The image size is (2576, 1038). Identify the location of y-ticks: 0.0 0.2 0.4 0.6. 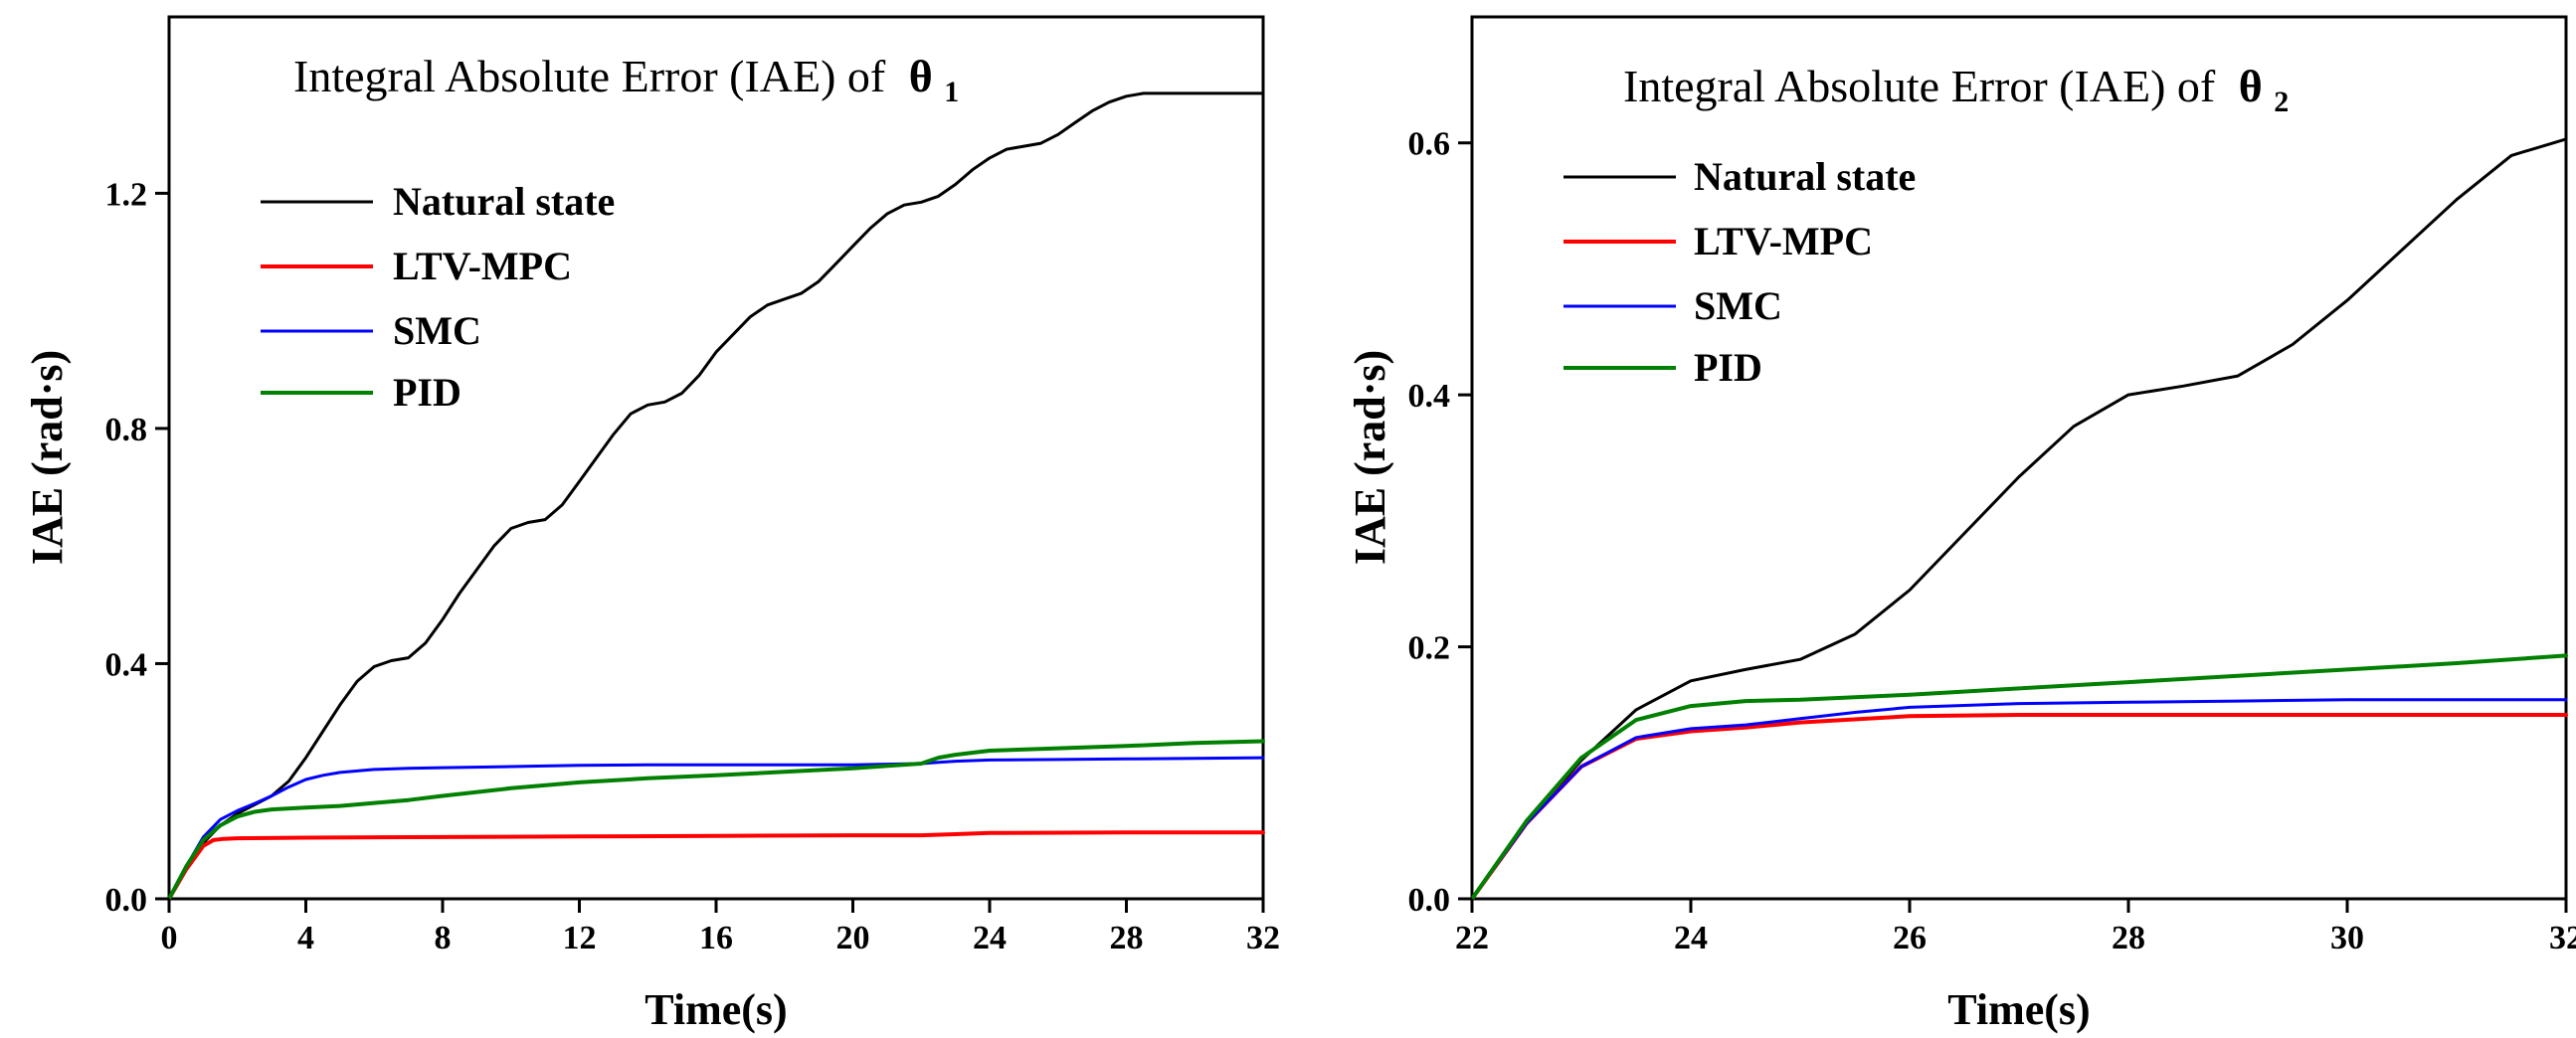
(1440, 522).